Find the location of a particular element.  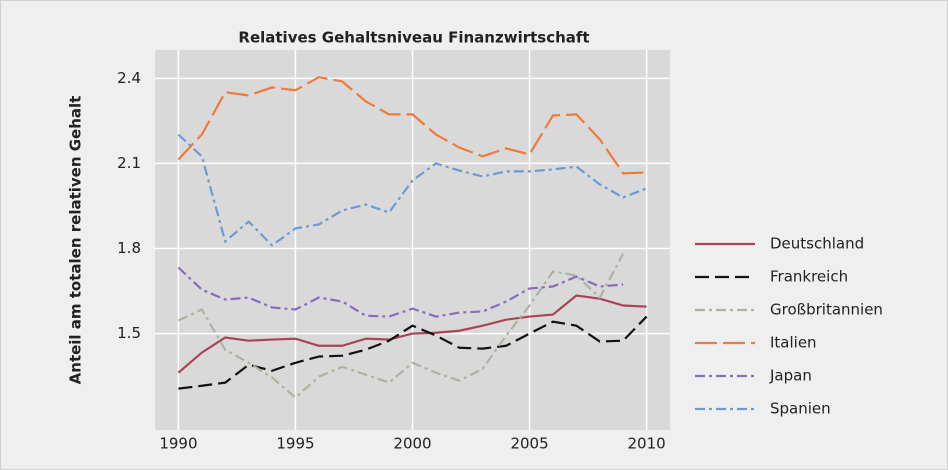

y-axis-label: Anteil am totalen relativen Gehalt is located at coordinates (76, 240).